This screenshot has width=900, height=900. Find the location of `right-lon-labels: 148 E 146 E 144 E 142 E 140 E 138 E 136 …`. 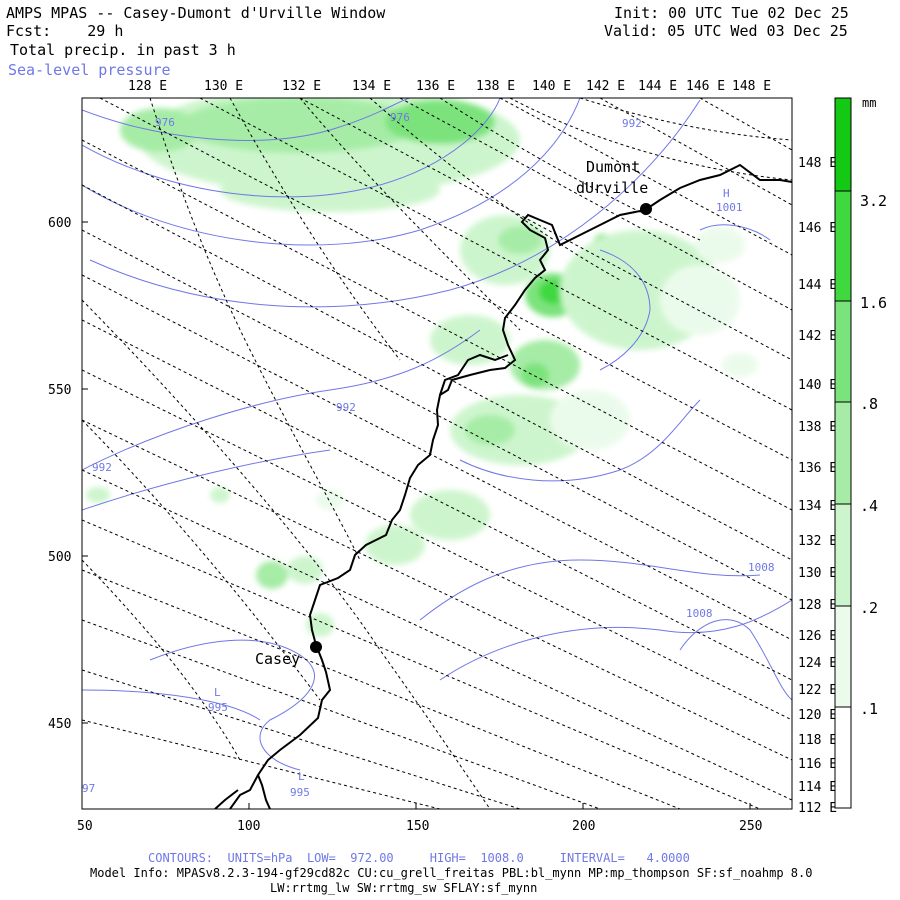

right-lon-labels: 148 E 146 E 144 E 142 E 140 E 138 E 136 … is located at coordinates (817, 486).